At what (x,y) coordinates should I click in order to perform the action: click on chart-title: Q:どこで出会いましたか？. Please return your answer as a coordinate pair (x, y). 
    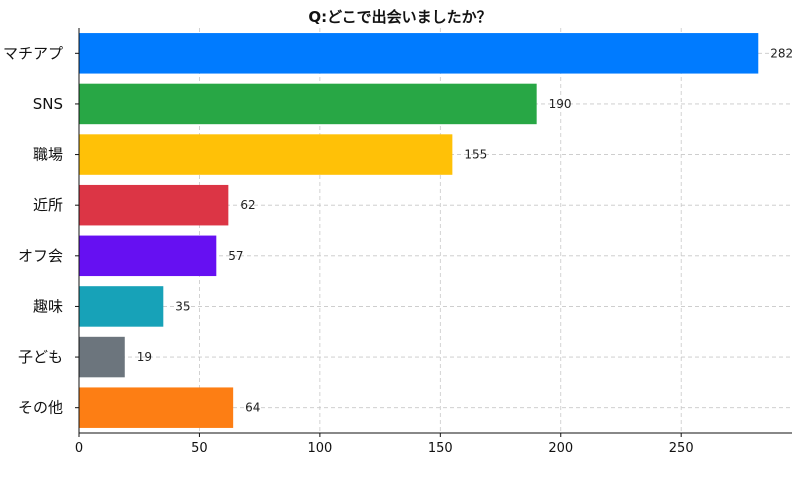
    Looking at the image, I should click on (399, 17).